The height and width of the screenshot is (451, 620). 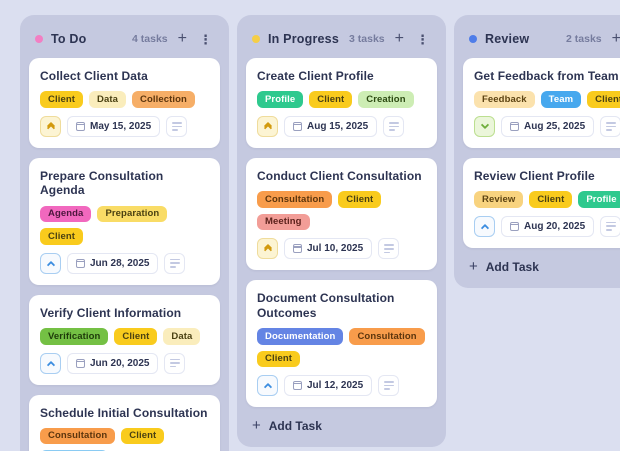 What do you see at coordinates (328, 386) in the screenshot?
I see `due-date-chip: Jul 12, 2025` at bounding box center [328, 386].